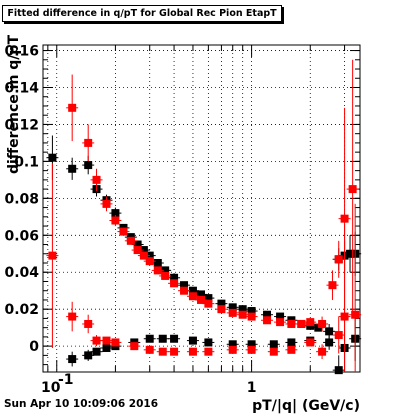  What do you see at coordinates (81, 404) in the screenshot?
I see `timestamp-footer: Sun Apr 10 10:09:06 2016` at bounding box center [81, 404].